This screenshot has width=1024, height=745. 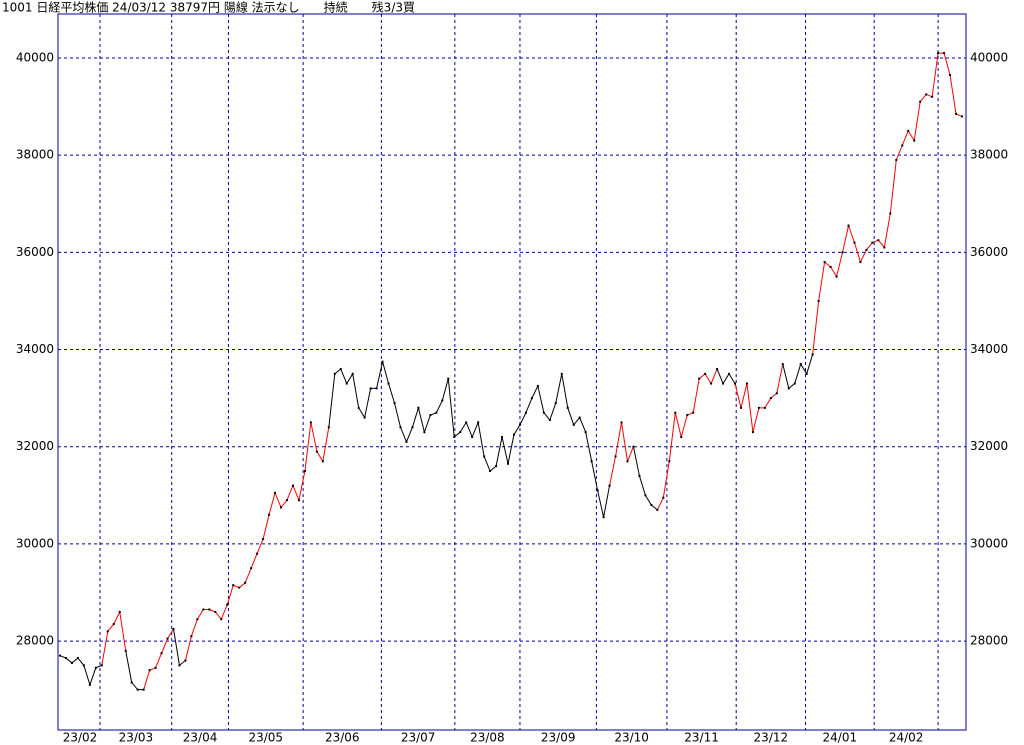 What do you see at coordinates (487, 738) in the screenshot?
I see `x-tick-label: 23/08` at bounding box center [487, 738].